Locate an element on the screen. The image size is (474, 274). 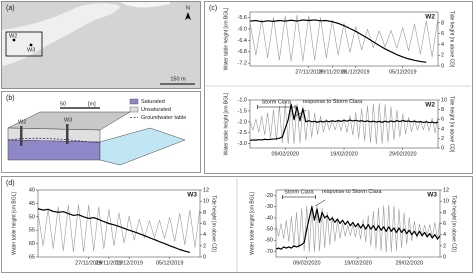
north-label: N is located at coordinates (188, 8).